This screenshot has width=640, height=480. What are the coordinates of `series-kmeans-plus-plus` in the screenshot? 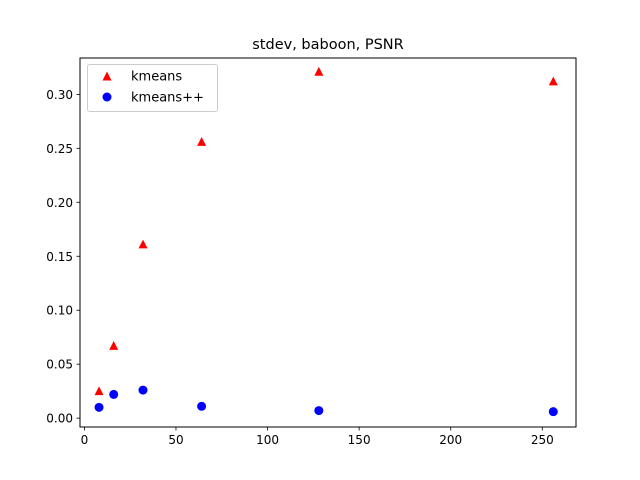 It's located at (326, 401).